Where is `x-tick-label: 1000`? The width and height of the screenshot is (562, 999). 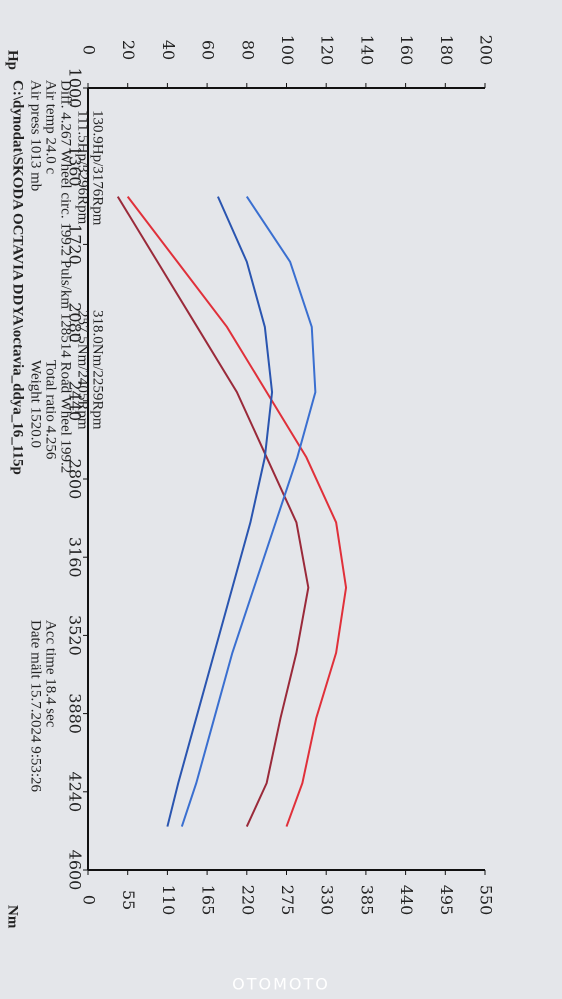 x-tick-label: 1000 is located at coordinates (75, 88).